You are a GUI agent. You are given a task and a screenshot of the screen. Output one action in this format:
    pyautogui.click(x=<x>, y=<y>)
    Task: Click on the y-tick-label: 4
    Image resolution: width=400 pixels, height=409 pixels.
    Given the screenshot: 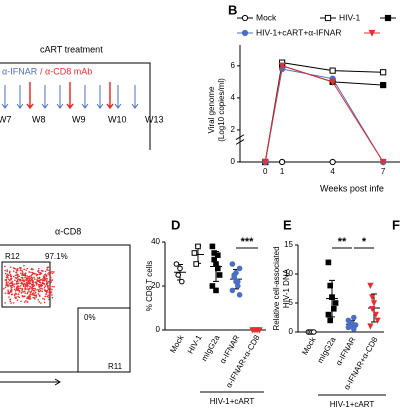 What is the action you would take?
    pyautogui.click(x=233, y=97)
    